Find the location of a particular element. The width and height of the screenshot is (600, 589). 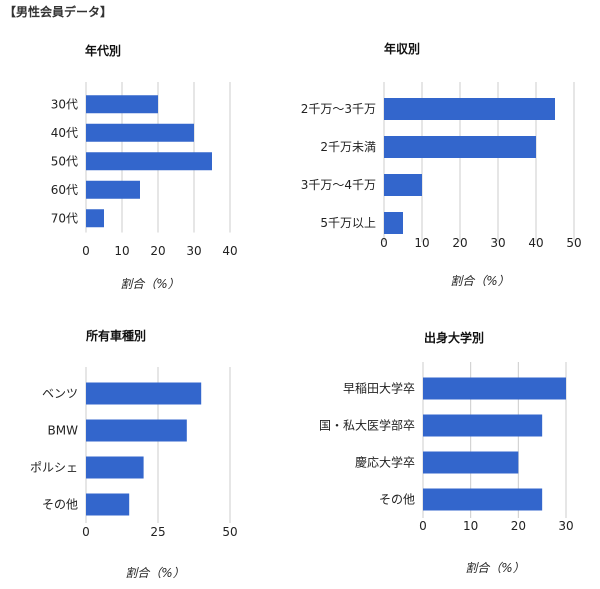

chart-title: 年収別 is located at coordinates (402, 48).